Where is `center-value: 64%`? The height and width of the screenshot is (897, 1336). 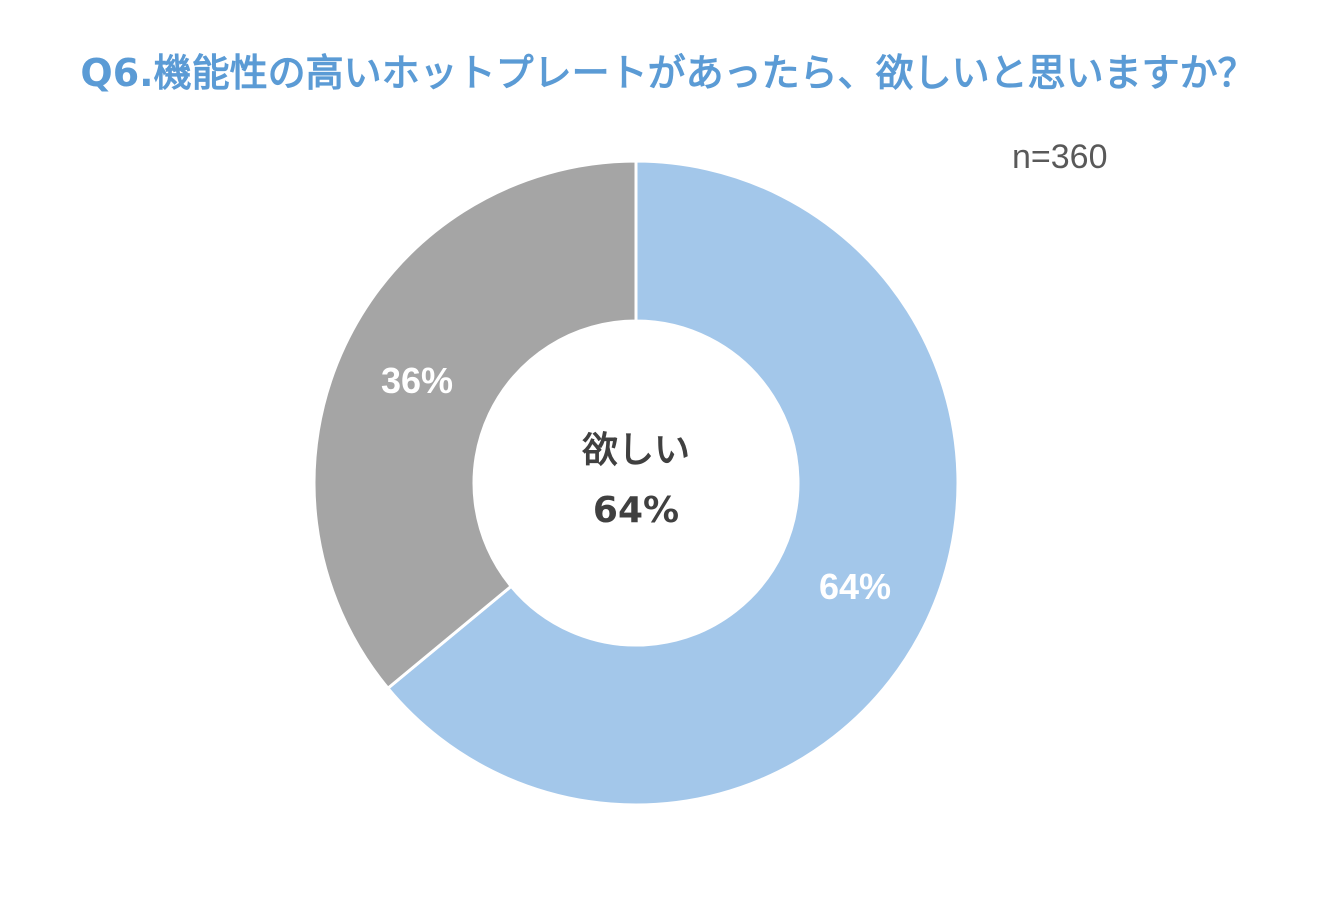 center-value: 64% is located at coordinates (636, 510).